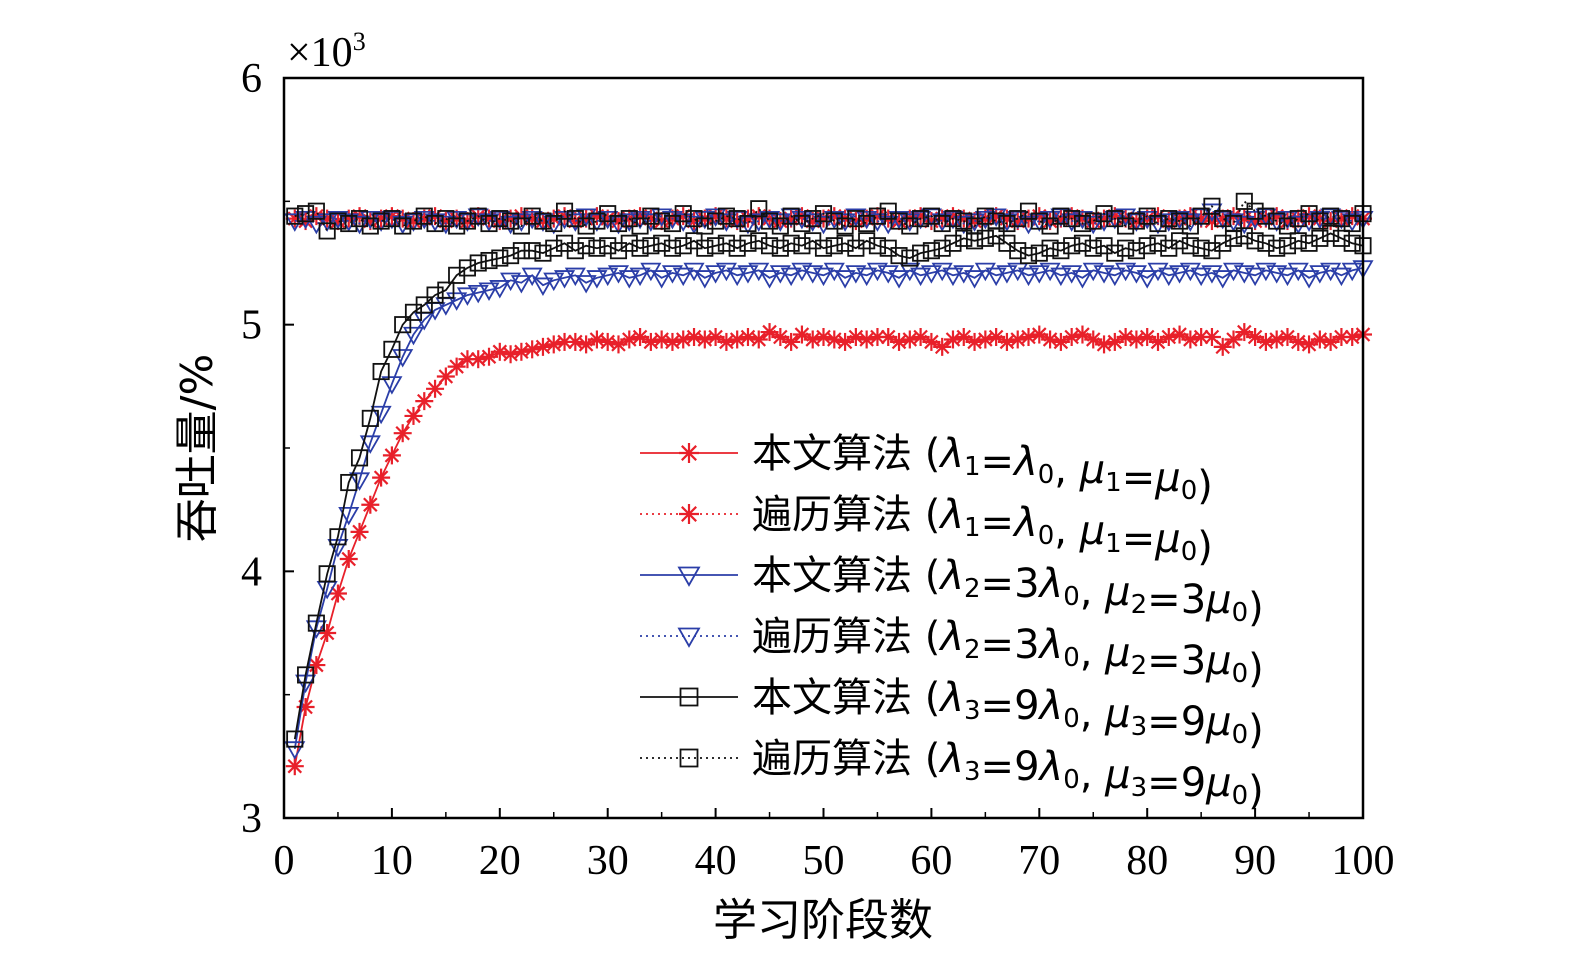 Image resolution: width=1575 pixels, height=965 pixels. Describe the element at coordinates (1008, 653) in the screenshot. I see `legend-label: 遍历算法 (λ2=3λ0, μ2=3μ0)` at that location.